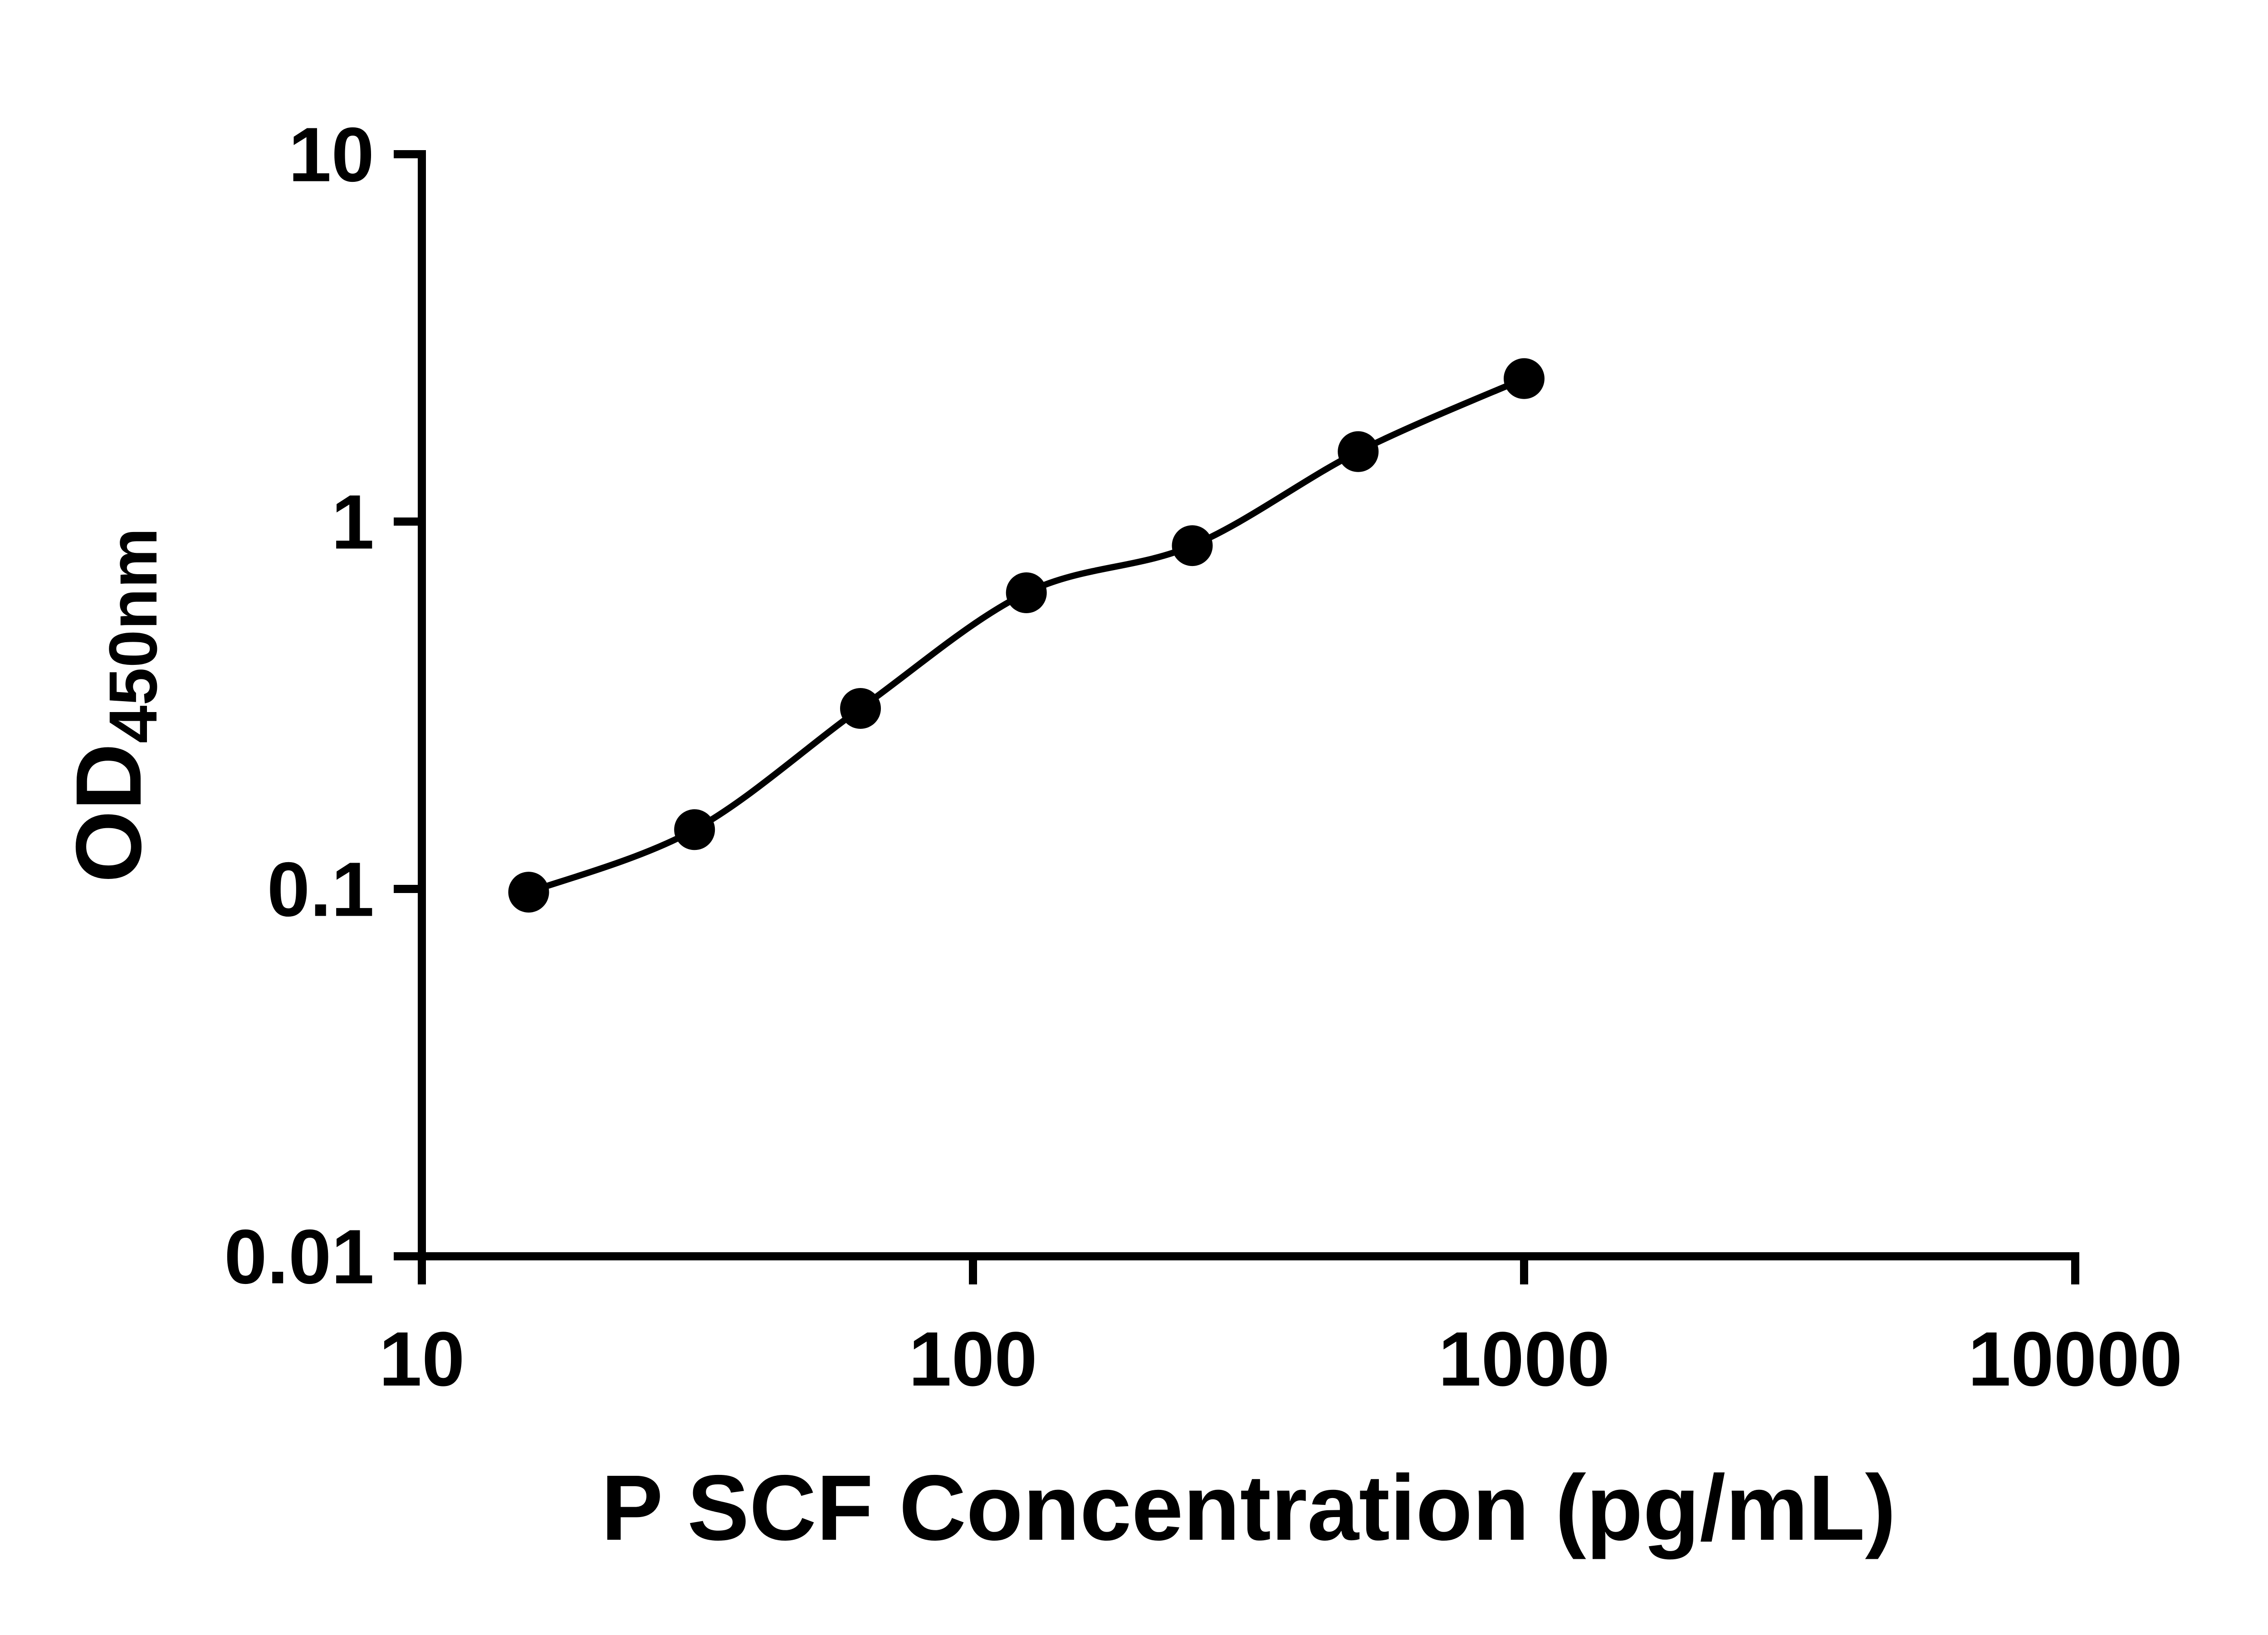 The image size is (2268, 1635). What do you see at coordinates (299, 1257) in the screenshot?
I see `y-tick-label: 0.01` at bounding box center [299, 1257].